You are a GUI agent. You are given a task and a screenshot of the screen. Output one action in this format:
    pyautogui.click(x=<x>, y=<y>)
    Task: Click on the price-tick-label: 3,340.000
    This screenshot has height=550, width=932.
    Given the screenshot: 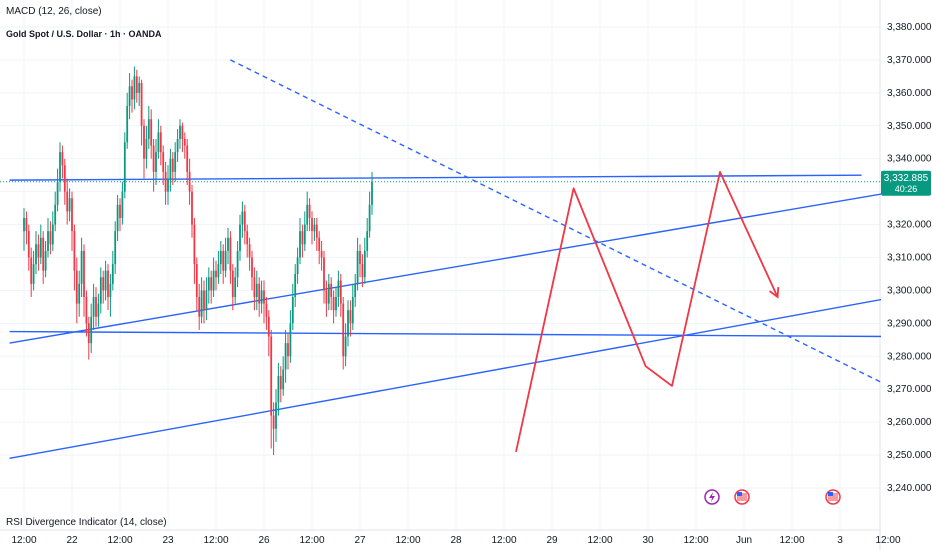 What is the action you would take?
    pyautogui.click(x=909, y=159)
    